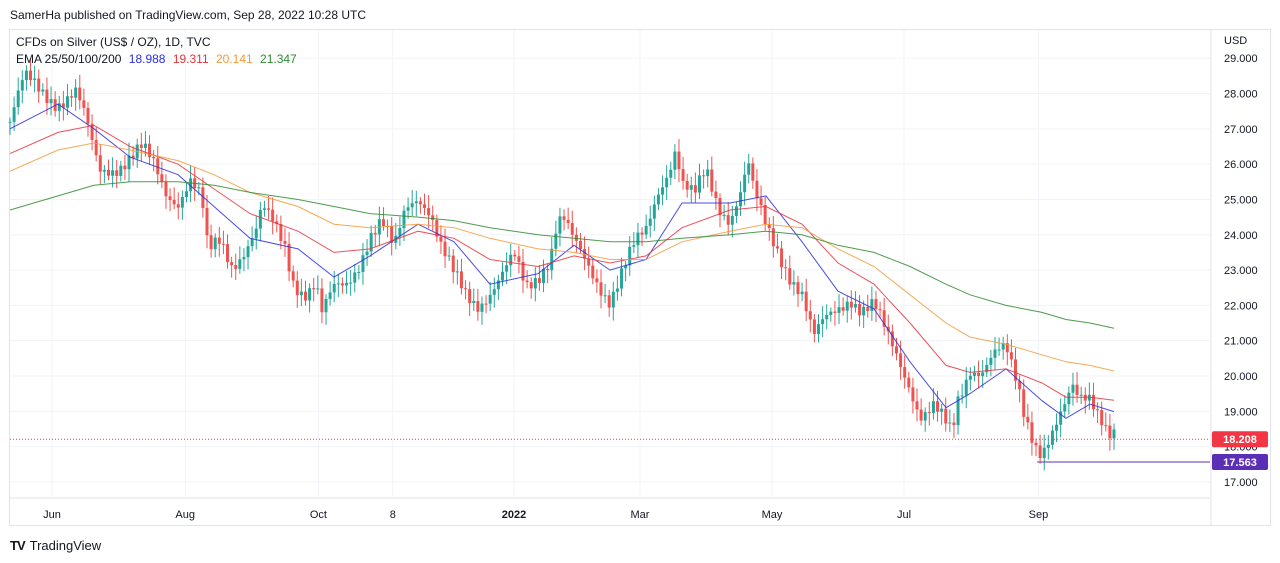 Image resolution: width=1280 pixels, height=563 pixels. What do you see at coordinates (185, 515) in the screenshot?
I see `x-tick-label: Aug` at bounding box center [185, 515].